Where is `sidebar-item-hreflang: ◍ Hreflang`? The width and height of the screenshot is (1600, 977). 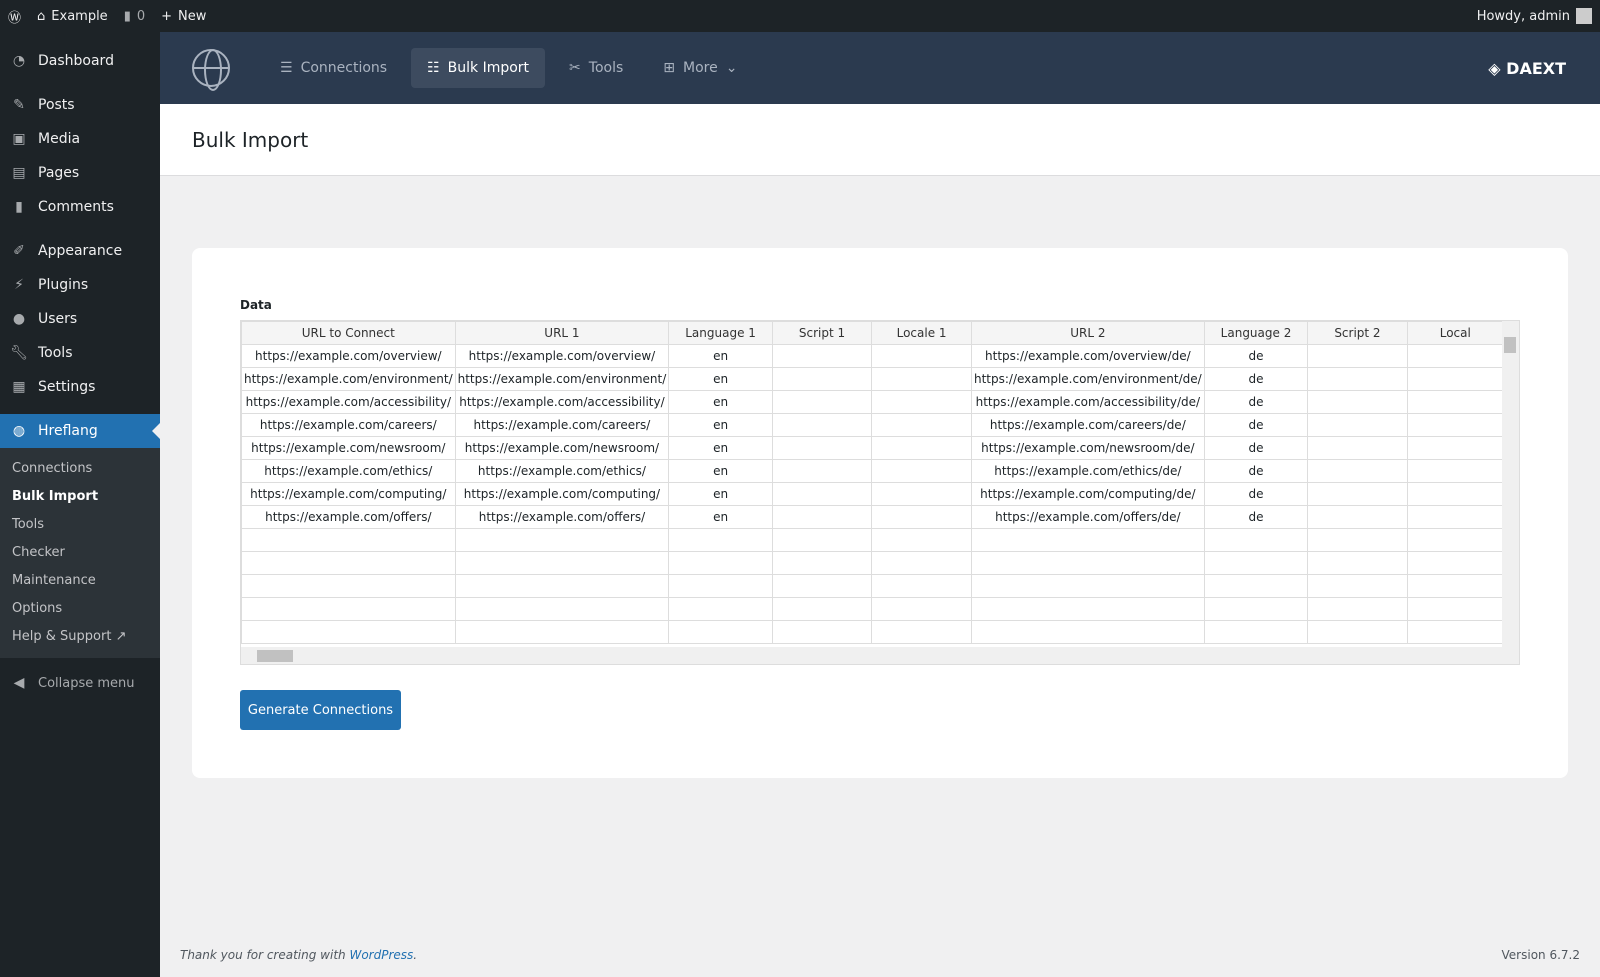
sidebar-item-hreflang: ◍ Hreflang is located at coordinates (80, 431).